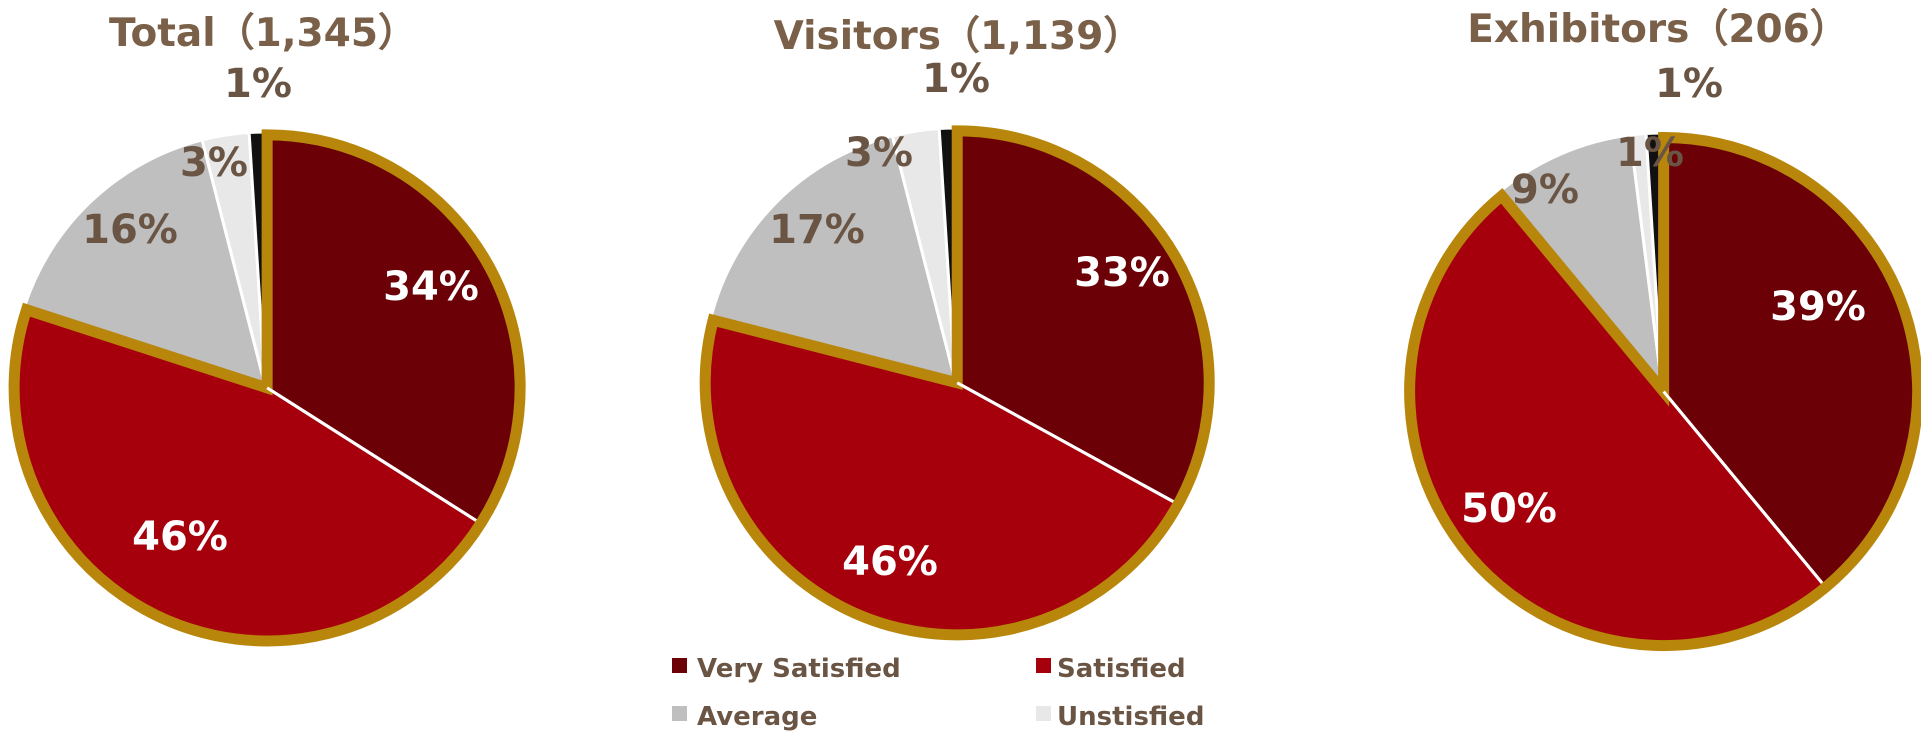 This screenshot has height=731, width=1921. I want to click on data-label-very-satisfied: 34%, so click(431, 287).